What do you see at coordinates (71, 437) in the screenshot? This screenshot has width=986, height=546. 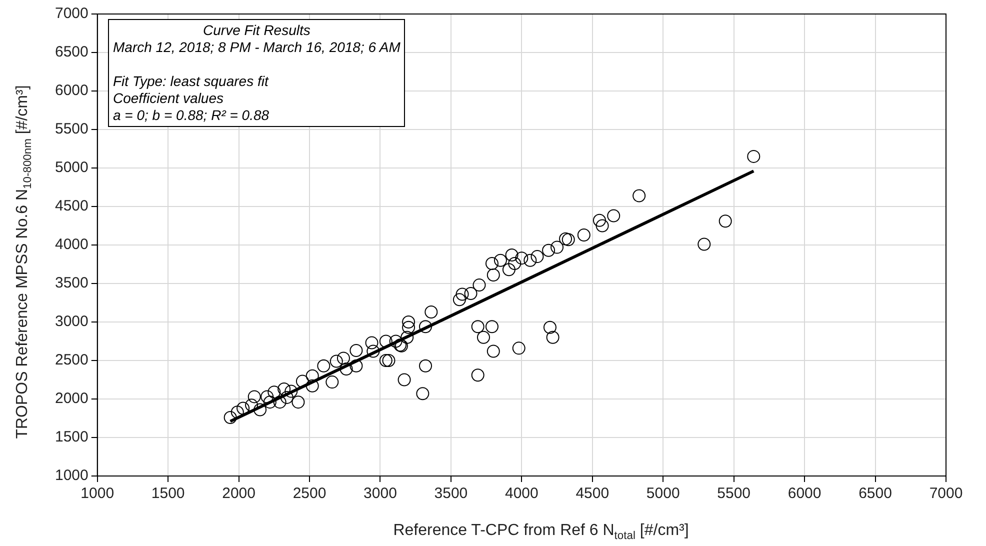 I see `y-tick-label: 1500` at bounding box center [71, 437].